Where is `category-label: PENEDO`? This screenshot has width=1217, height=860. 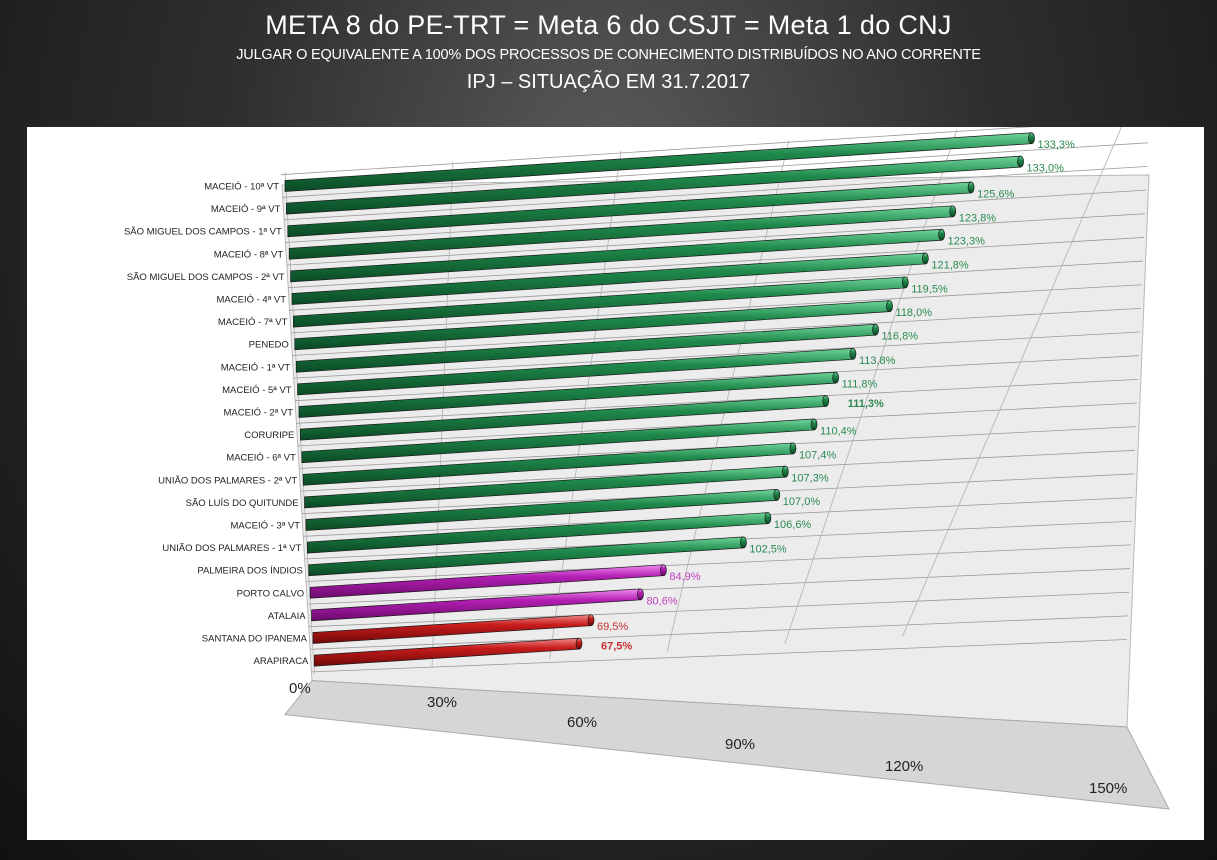
category-label: PENEDO is located at coordinates (269, 345).